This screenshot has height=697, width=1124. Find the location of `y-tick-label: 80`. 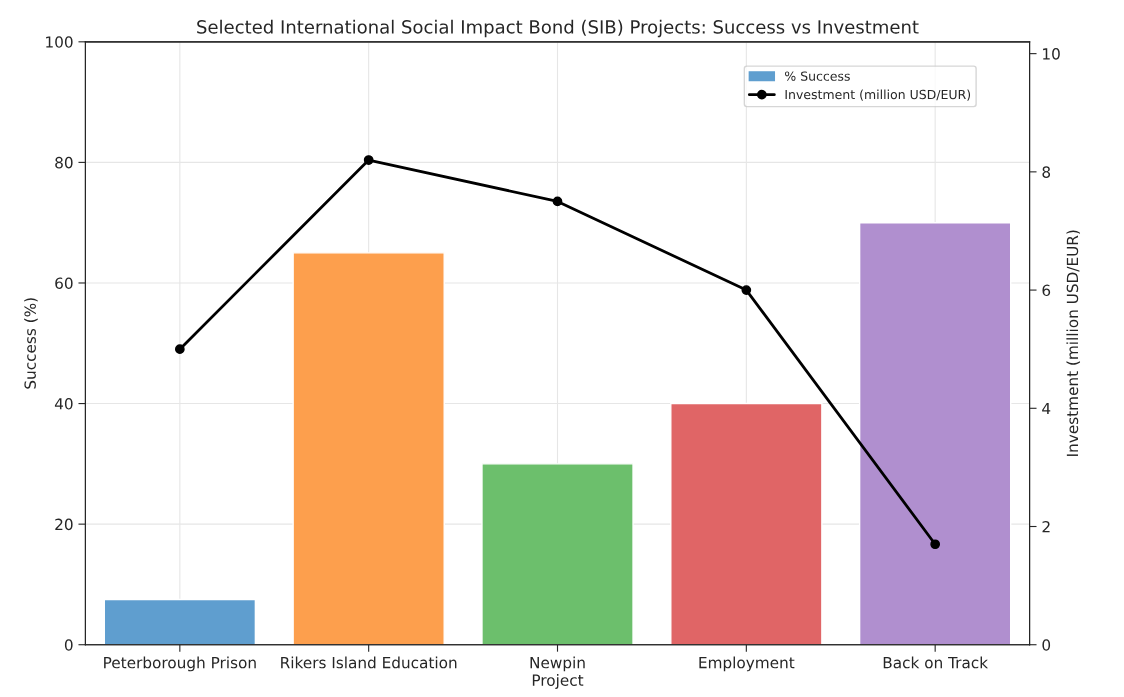

y-tick-label: 80 is located at coordinates (64, 162).